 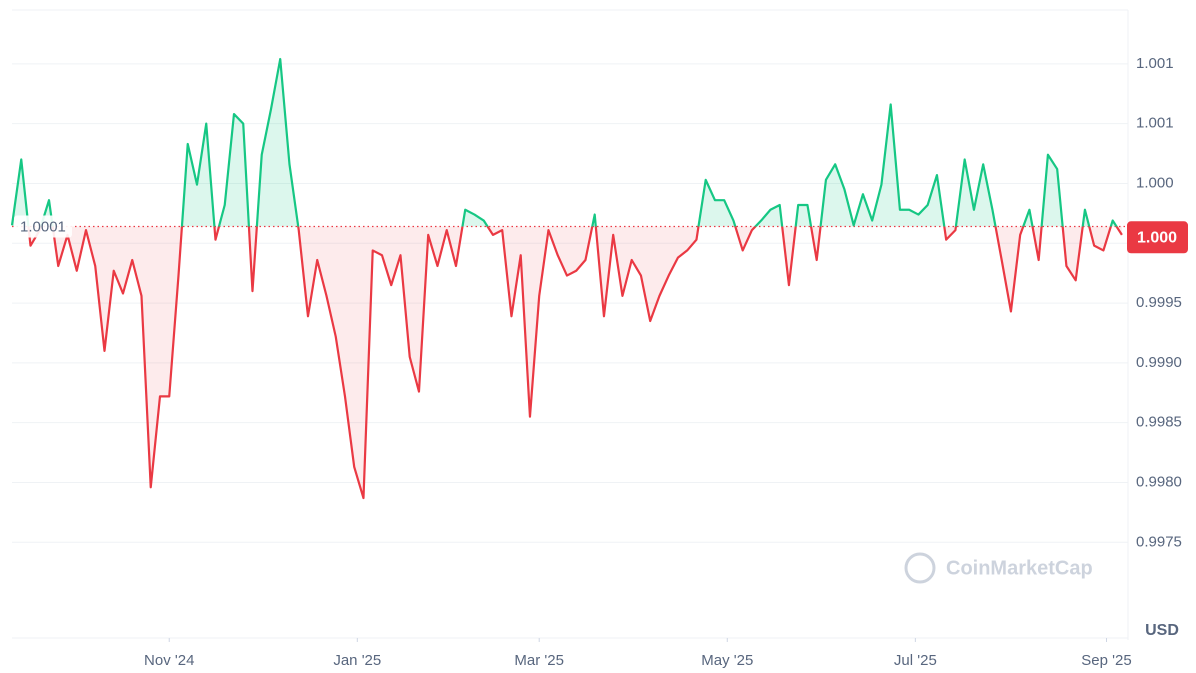 I want to click on x-tick-label: May '25, so click(x=727, y=660).